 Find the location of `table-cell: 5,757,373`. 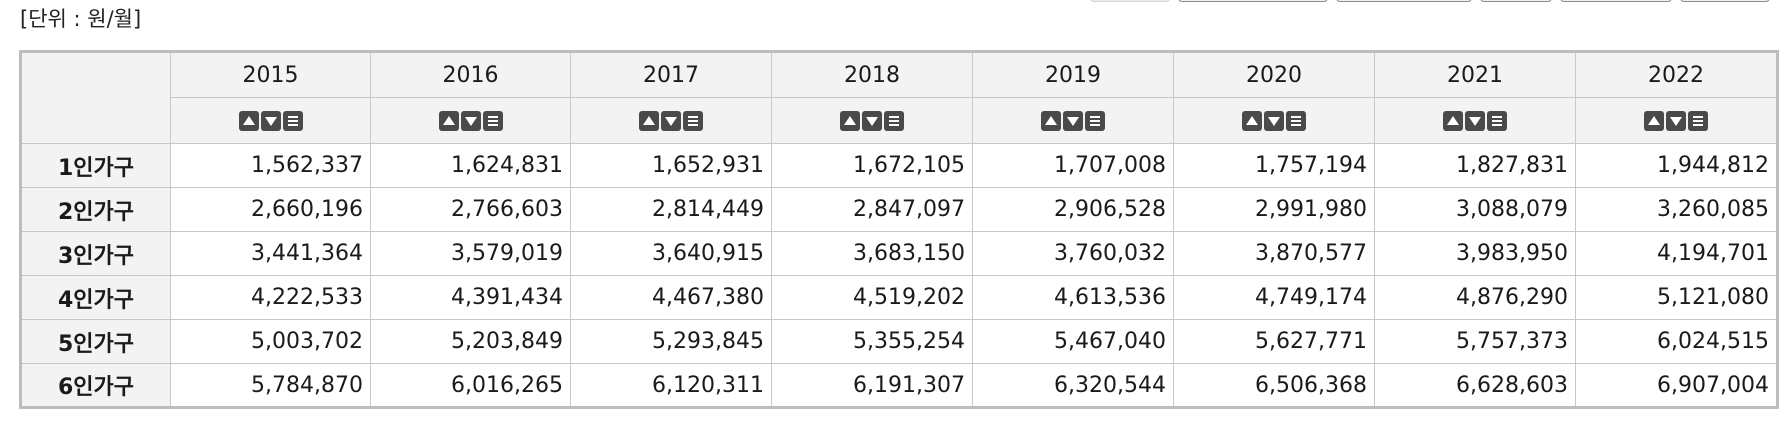

table-cell: 5,757,373 is located at coordinates (1475, 341).